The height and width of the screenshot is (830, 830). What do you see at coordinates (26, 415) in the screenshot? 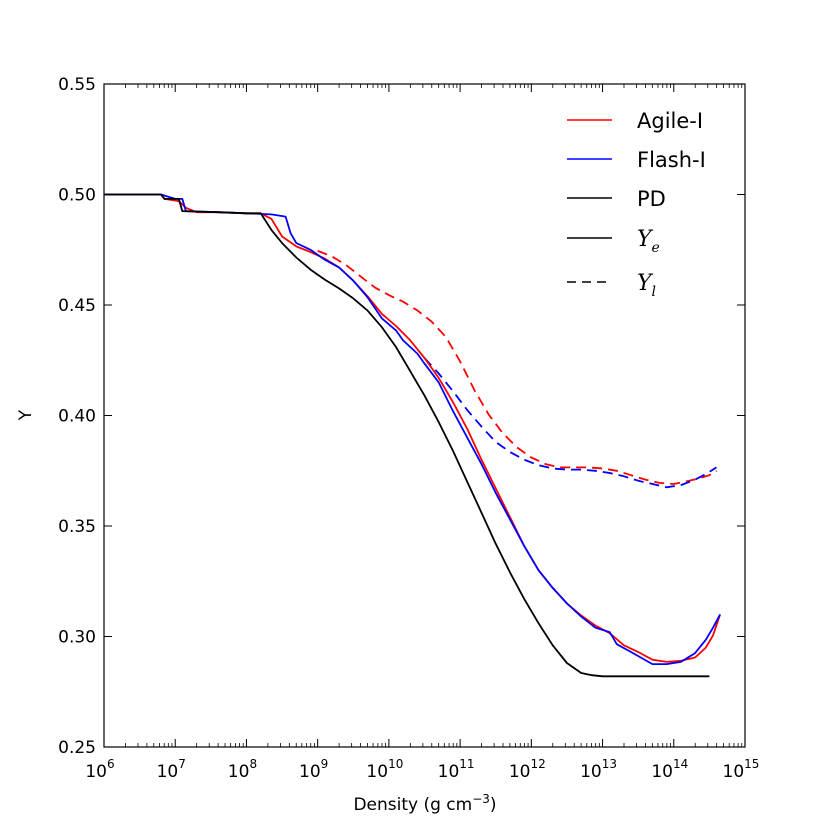
I see `y-axis-label: Y` at bounding box center [26, 415].